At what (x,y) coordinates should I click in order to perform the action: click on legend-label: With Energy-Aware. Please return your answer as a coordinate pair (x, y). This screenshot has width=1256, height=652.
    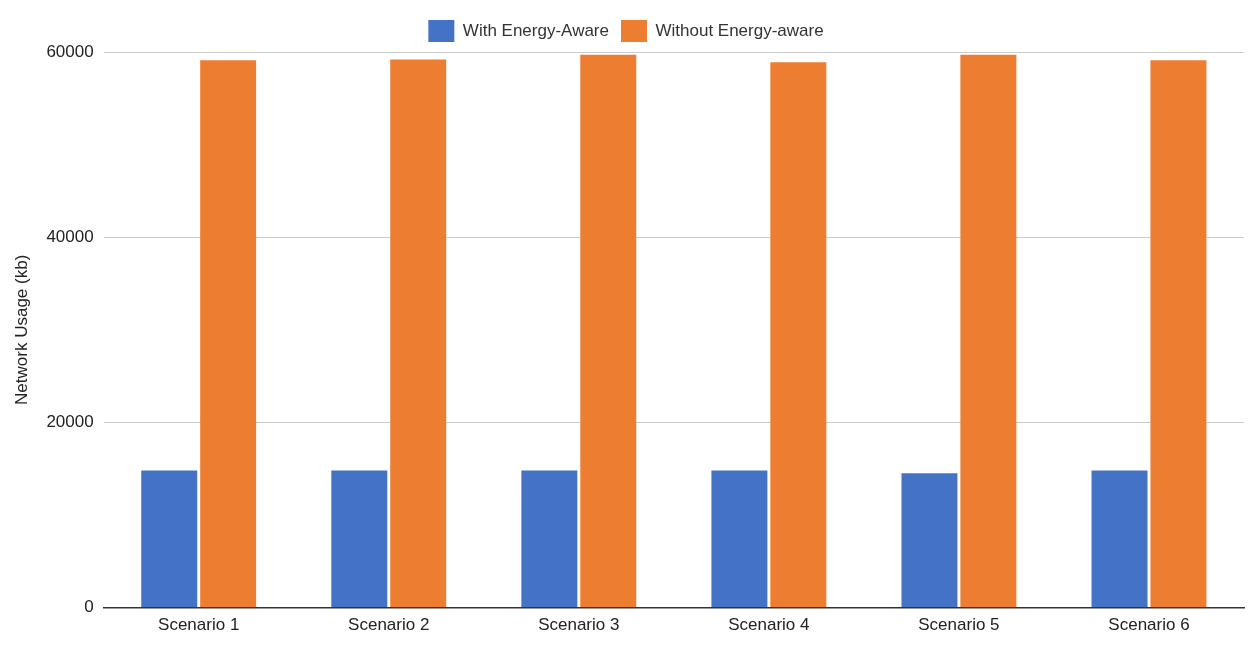
    Looking at the image, I should click on (535, 30).